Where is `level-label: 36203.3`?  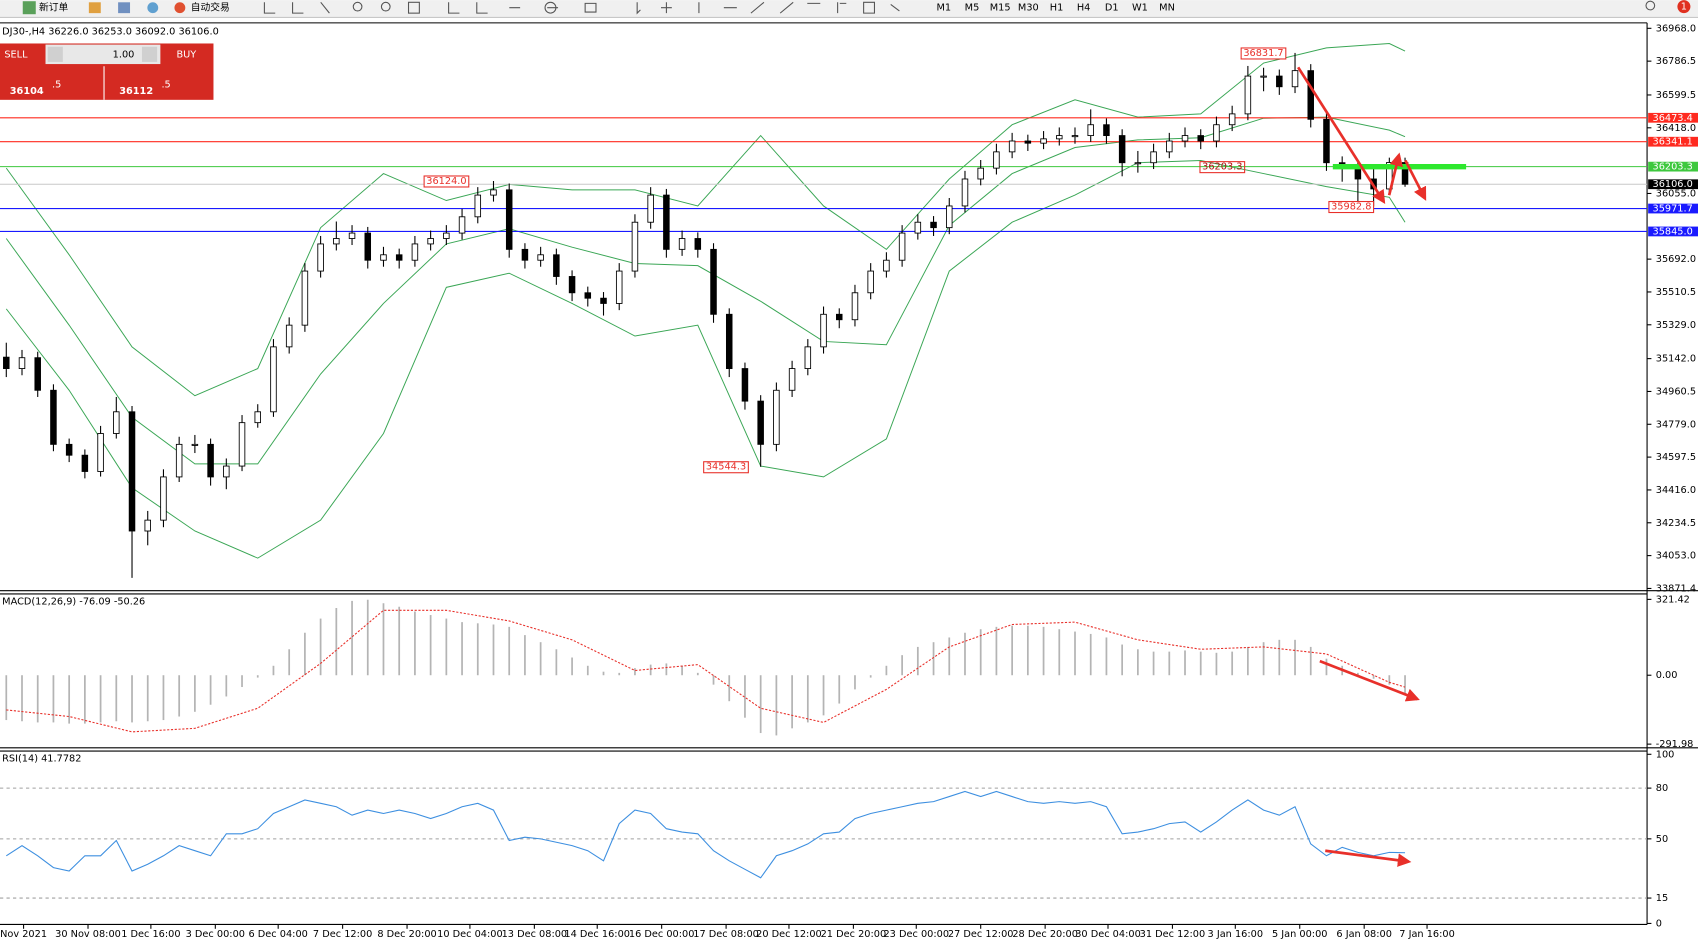 level-label: 36203.3 is located at coordinates (1672, 167).